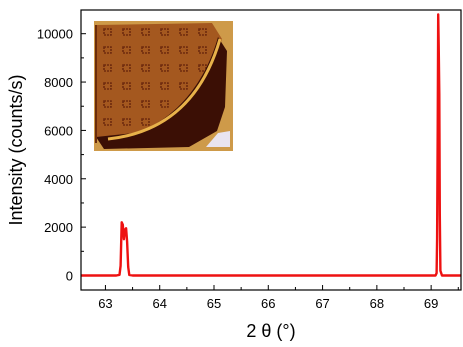 The image size is (463, 347). I want to click on x-tick-label: 64, so click(159, 303).